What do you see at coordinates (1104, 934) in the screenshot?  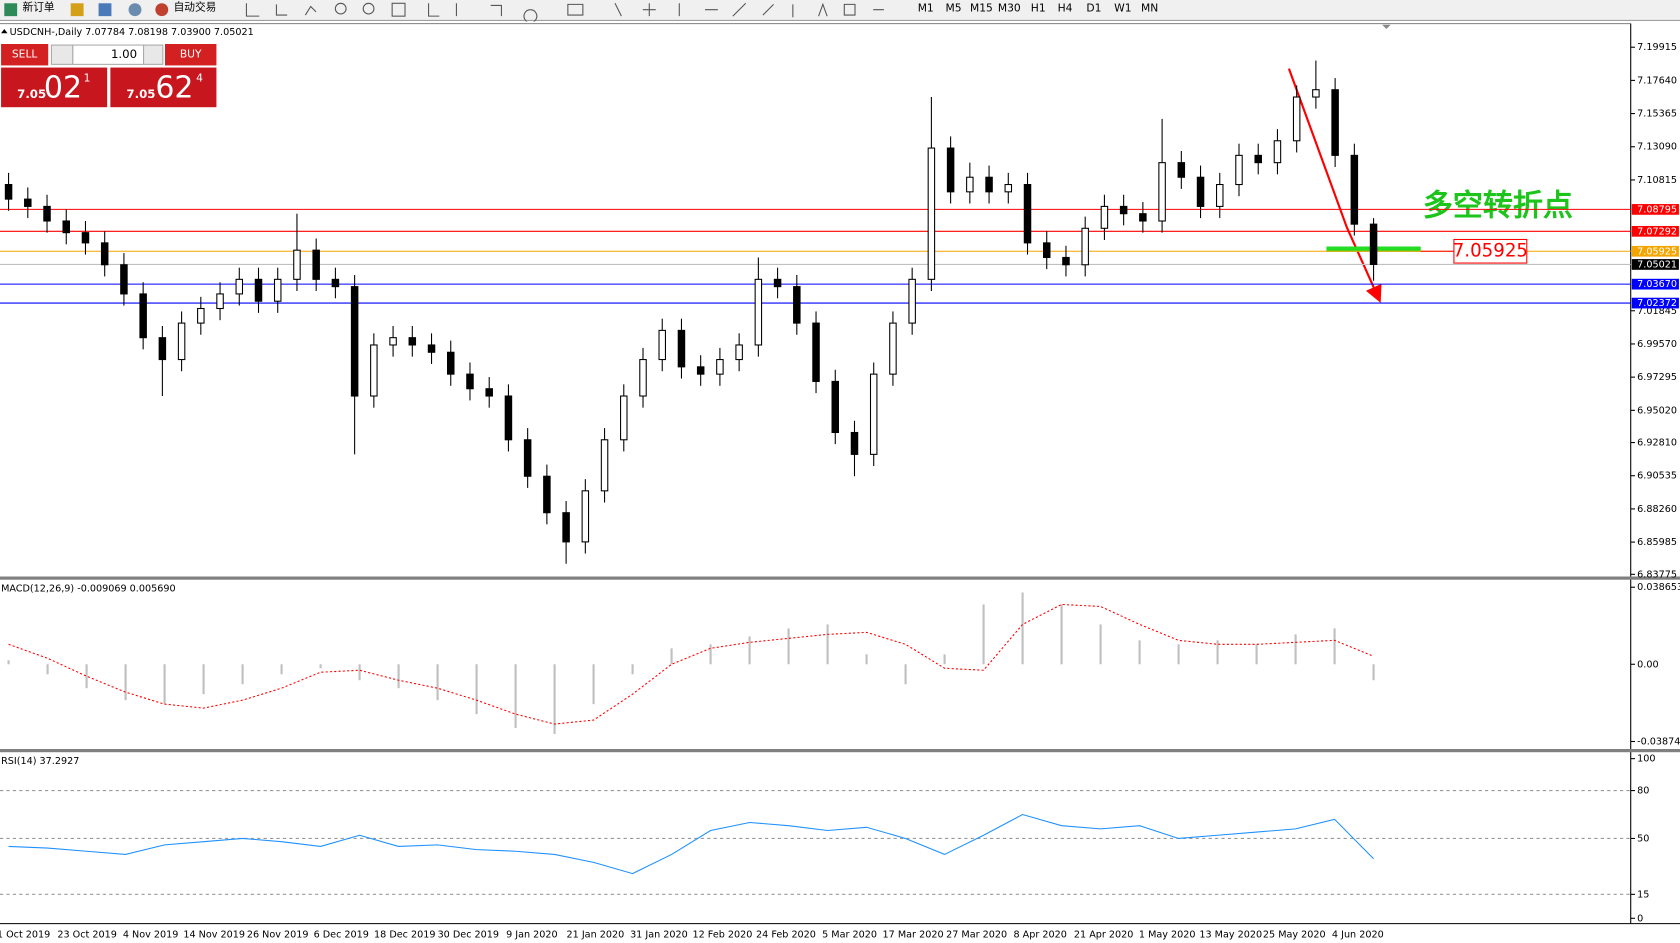 I see `x-tick-label: 21 Apr 2020` at bounding box center [1104, 934].